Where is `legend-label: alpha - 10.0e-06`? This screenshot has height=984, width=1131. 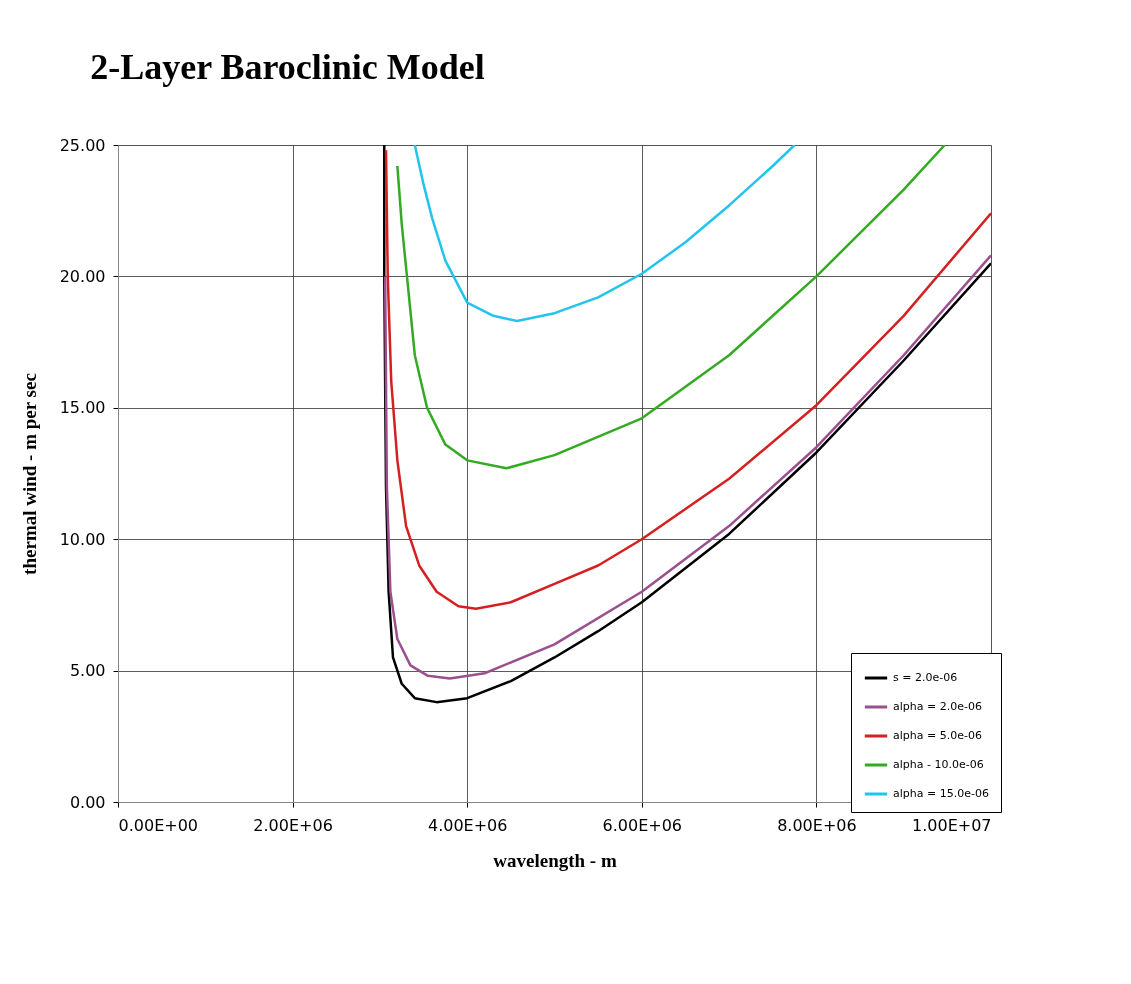
legend-label: alpha - 10.0e-06 is located at coordinates (938, 764).